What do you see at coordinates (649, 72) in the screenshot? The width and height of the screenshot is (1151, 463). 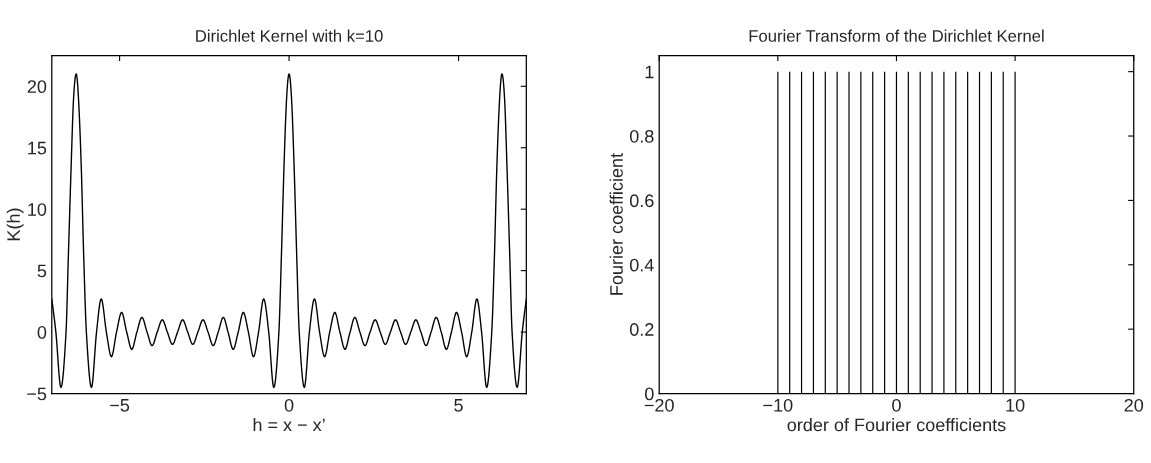 I see `y-tick-label: 1` at bounding box center [649, 72].